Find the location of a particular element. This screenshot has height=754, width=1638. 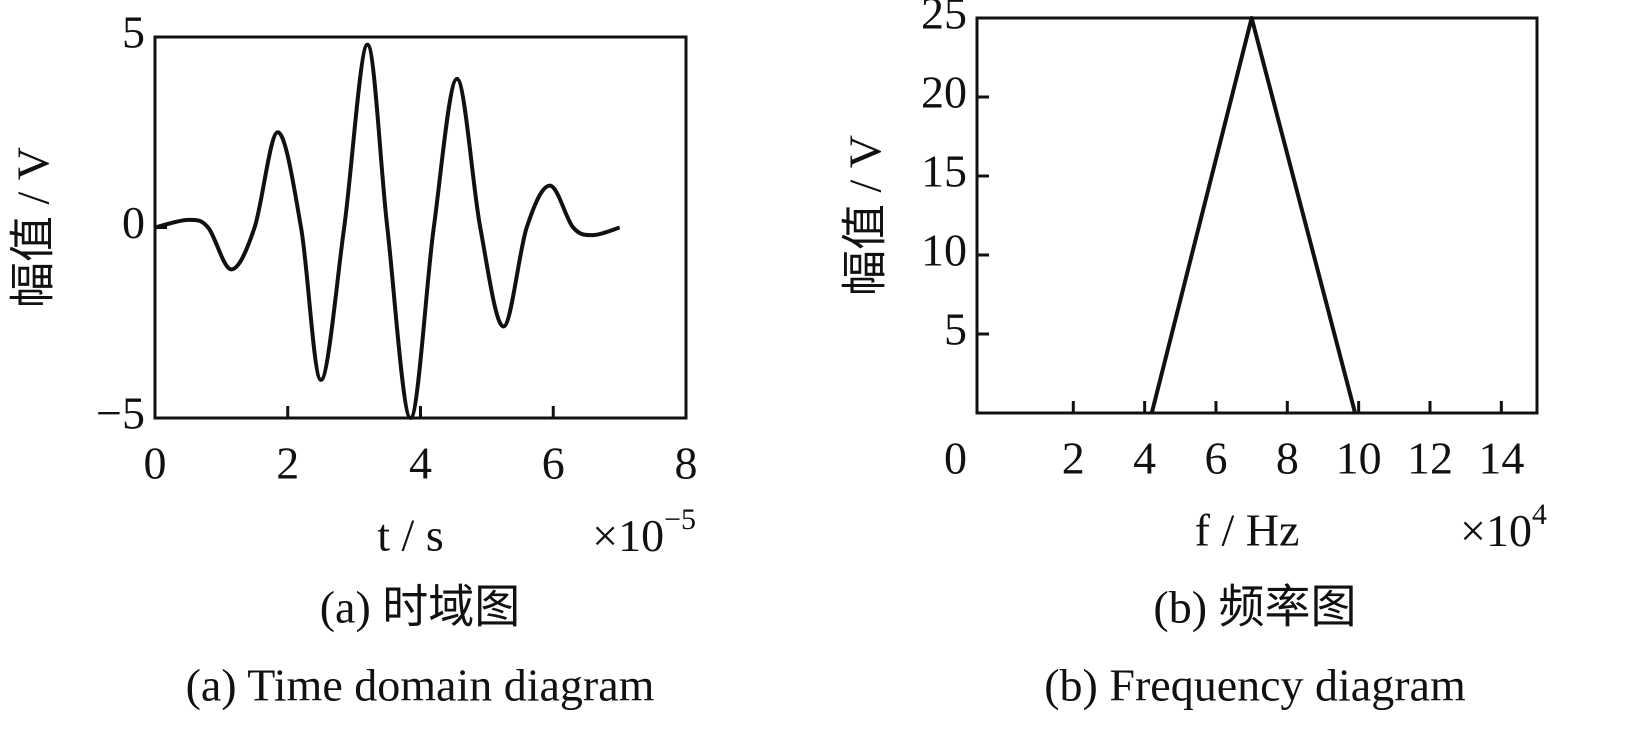

x-multiplier: ×10⁻⁵ is located at coordinates (644, 532).